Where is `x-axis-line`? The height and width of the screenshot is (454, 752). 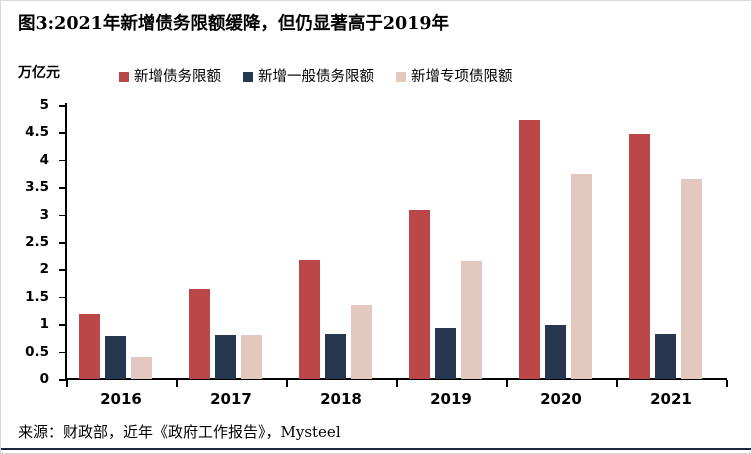
x-axis-line is located at coordinates (396, 379).